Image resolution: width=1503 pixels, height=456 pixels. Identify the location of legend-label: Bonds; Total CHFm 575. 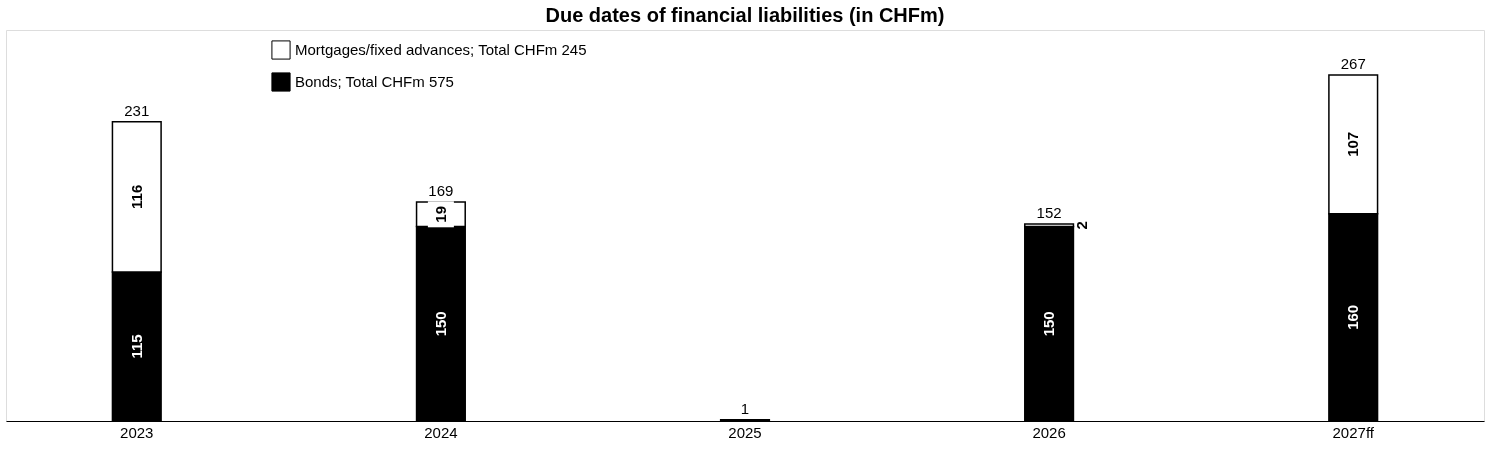
(374, 81).